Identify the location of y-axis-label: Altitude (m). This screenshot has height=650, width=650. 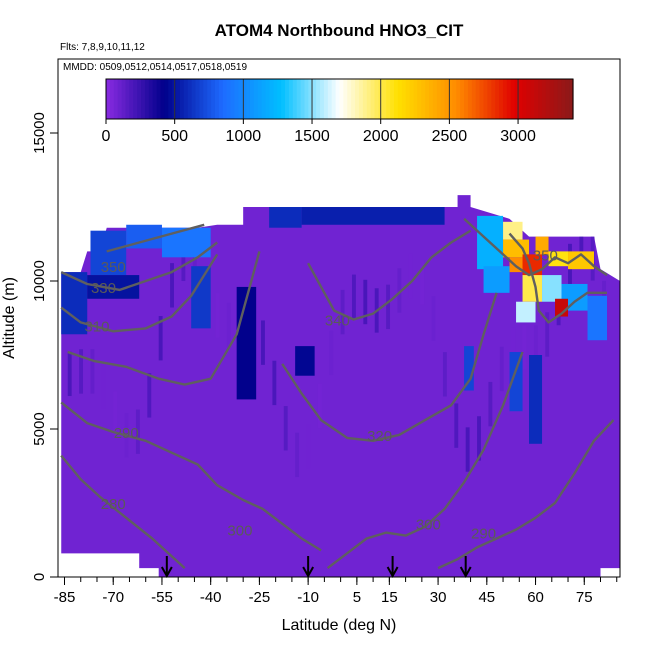
(9, 318).